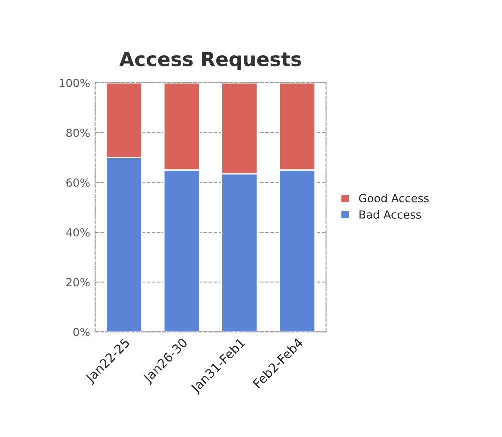 This screenshot has width=502, height=437. I want to click on legend-label: Bad Access, so click(391, 214).